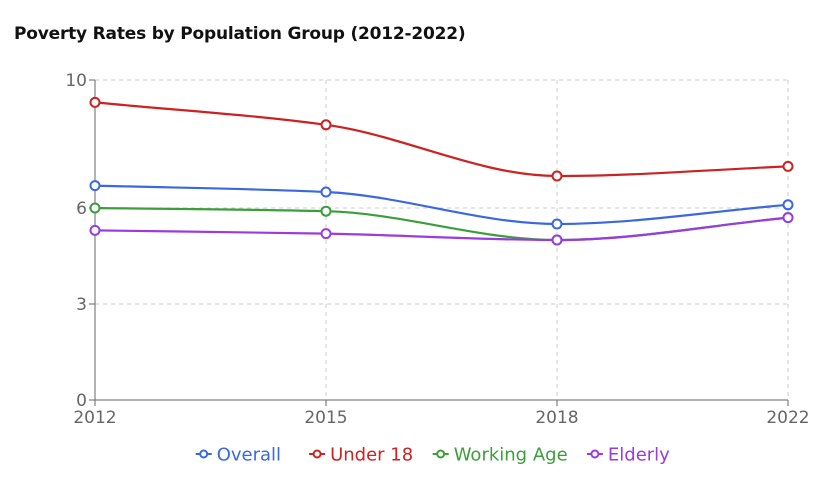 Image resolution: width=816 pixels, height=501 pixels. I want to click on legend-marker-working-age, so click(441, 454).